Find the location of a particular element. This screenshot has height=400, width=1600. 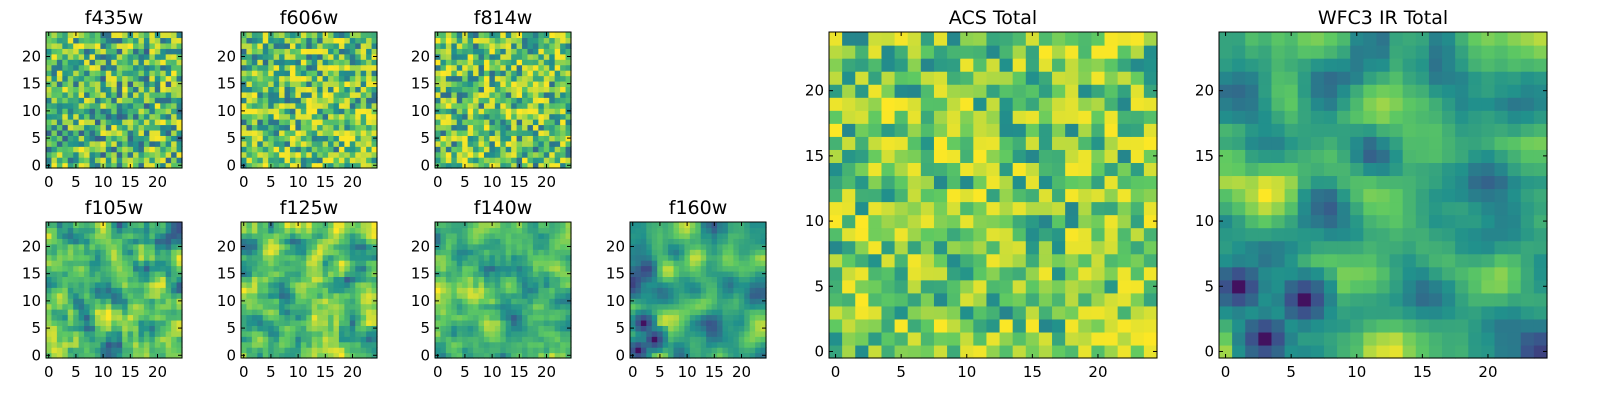

x-tick-label: 5 is located at coordinates (465, 182).